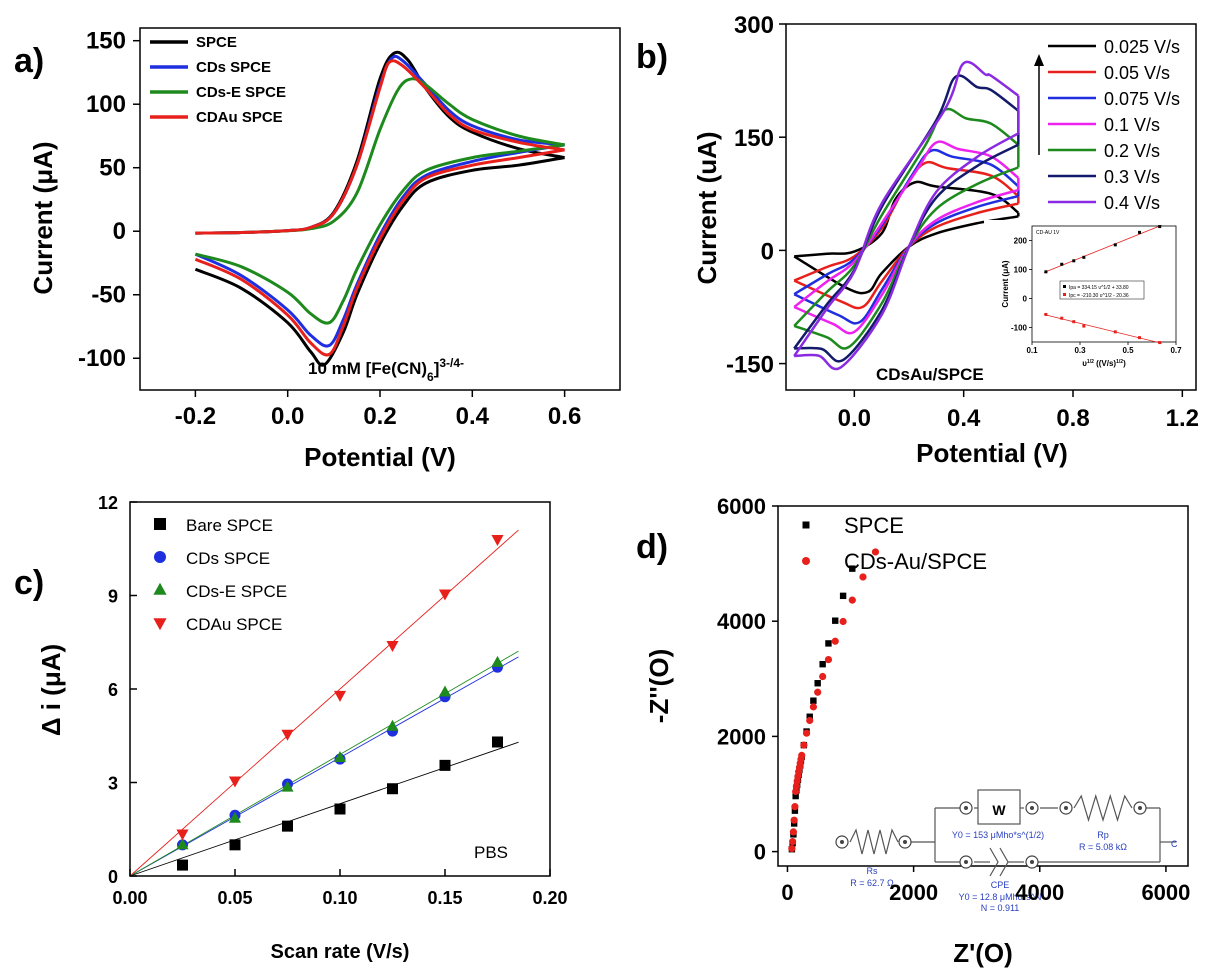  What do you see at coordinates (1090, 362) in the screenshot?
I see `inset-xlabel-xlabel_sup: 1/2` at bounding box center [1090, 362].